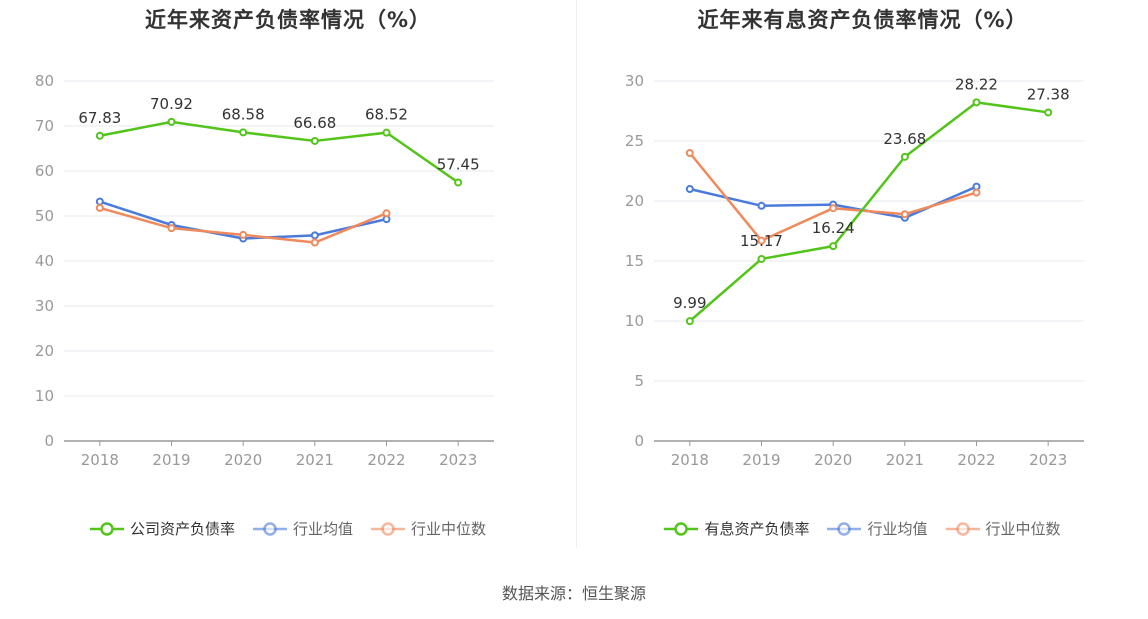 The height and width of the screenshot is (619, 1148). Describe the element at coordinates (1048, 460) in the screenshot. I see `x-tick-label: 2023` at that location.